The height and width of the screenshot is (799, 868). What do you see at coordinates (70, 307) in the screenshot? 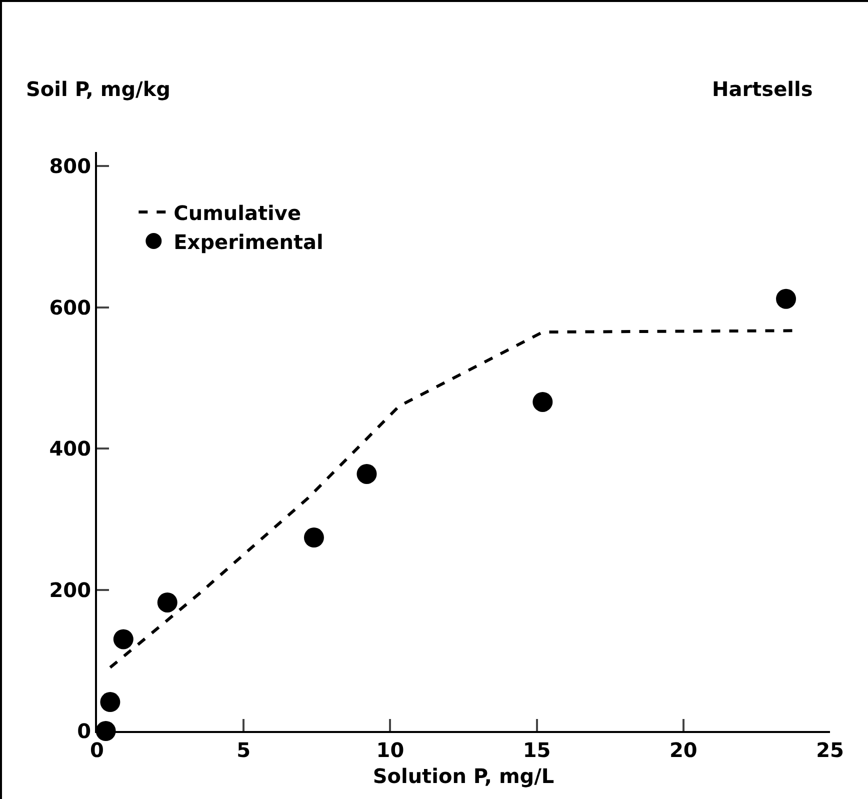
I see `y-tick-label: 600` at bounding box center [70, 307].